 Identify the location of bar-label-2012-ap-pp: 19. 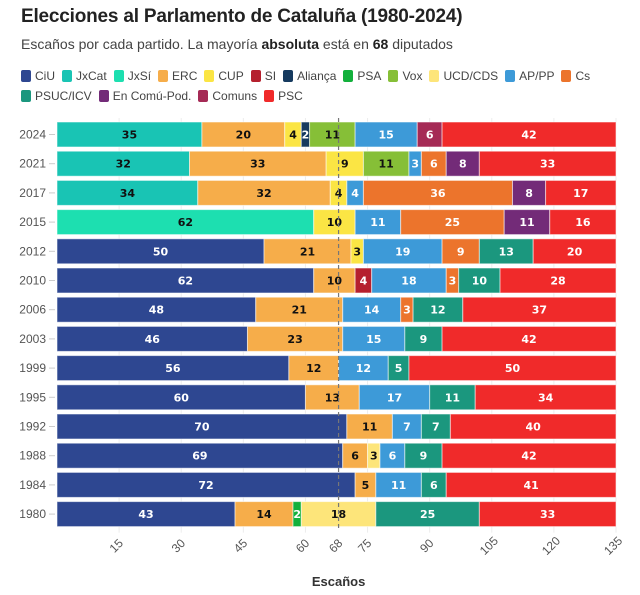
(402, 251).